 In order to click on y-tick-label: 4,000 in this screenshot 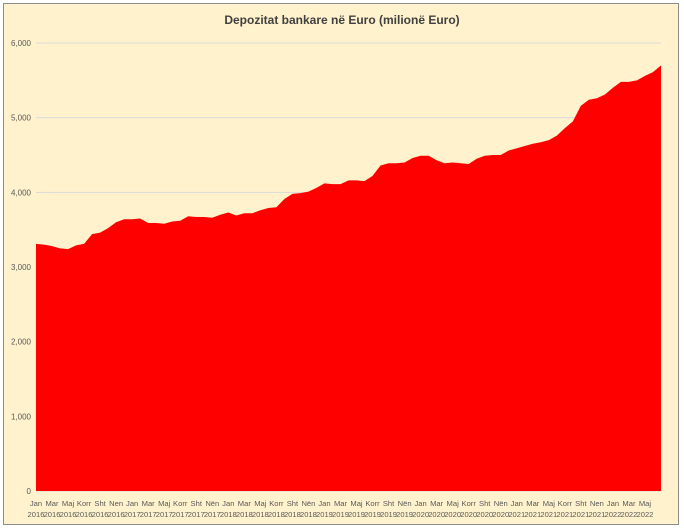, I will do `click(21, 192)`.